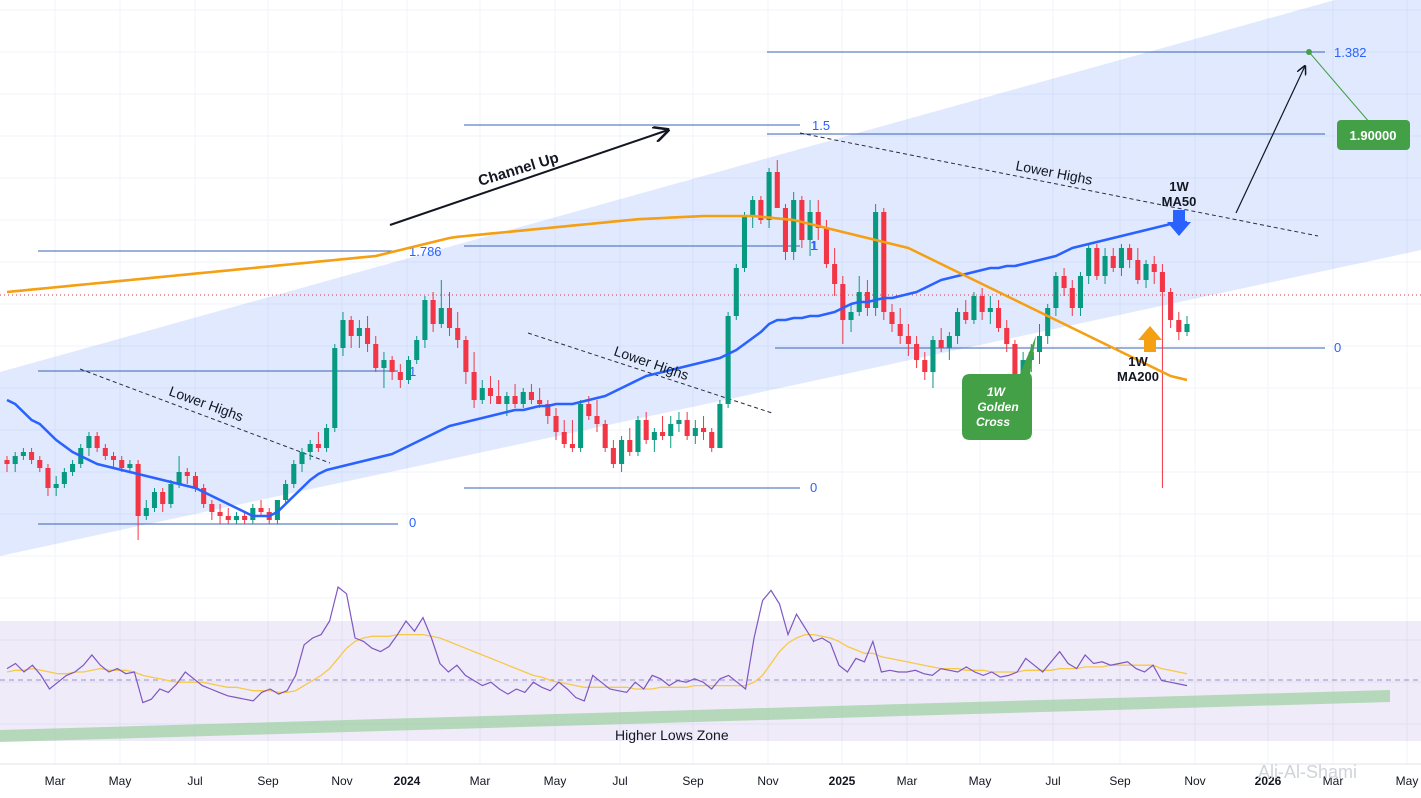  I want to click on ma50-label: MA50, so click(1179, 201).